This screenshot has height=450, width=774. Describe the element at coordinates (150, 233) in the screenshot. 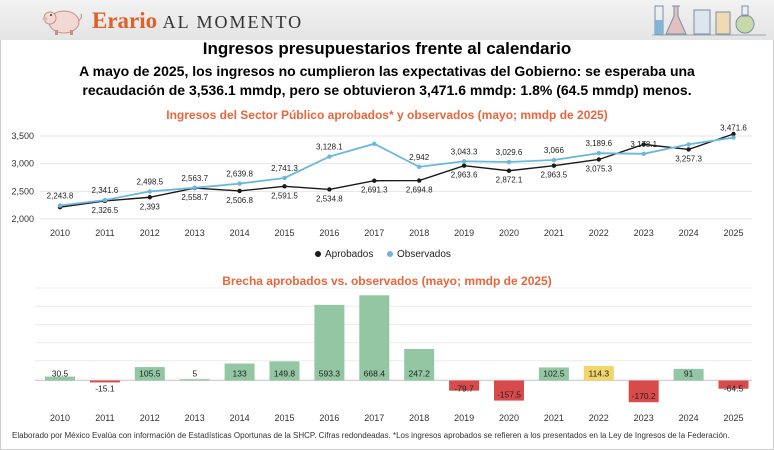

I see `x-tick-label: 2012` at that location.